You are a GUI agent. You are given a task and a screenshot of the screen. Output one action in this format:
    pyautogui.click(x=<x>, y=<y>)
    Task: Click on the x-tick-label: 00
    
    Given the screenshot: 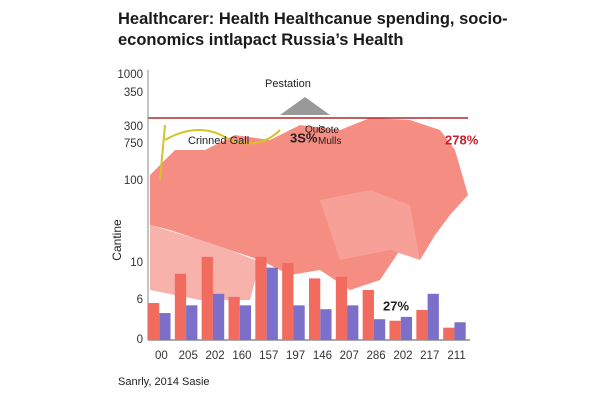 What is the action you would take?
    pyautogui.click(x=161, y=356)
    